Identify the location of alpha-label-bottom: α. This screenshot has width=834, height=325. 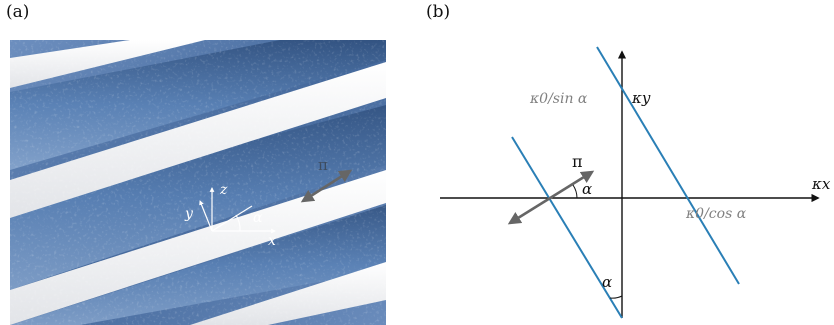
(607, 282).